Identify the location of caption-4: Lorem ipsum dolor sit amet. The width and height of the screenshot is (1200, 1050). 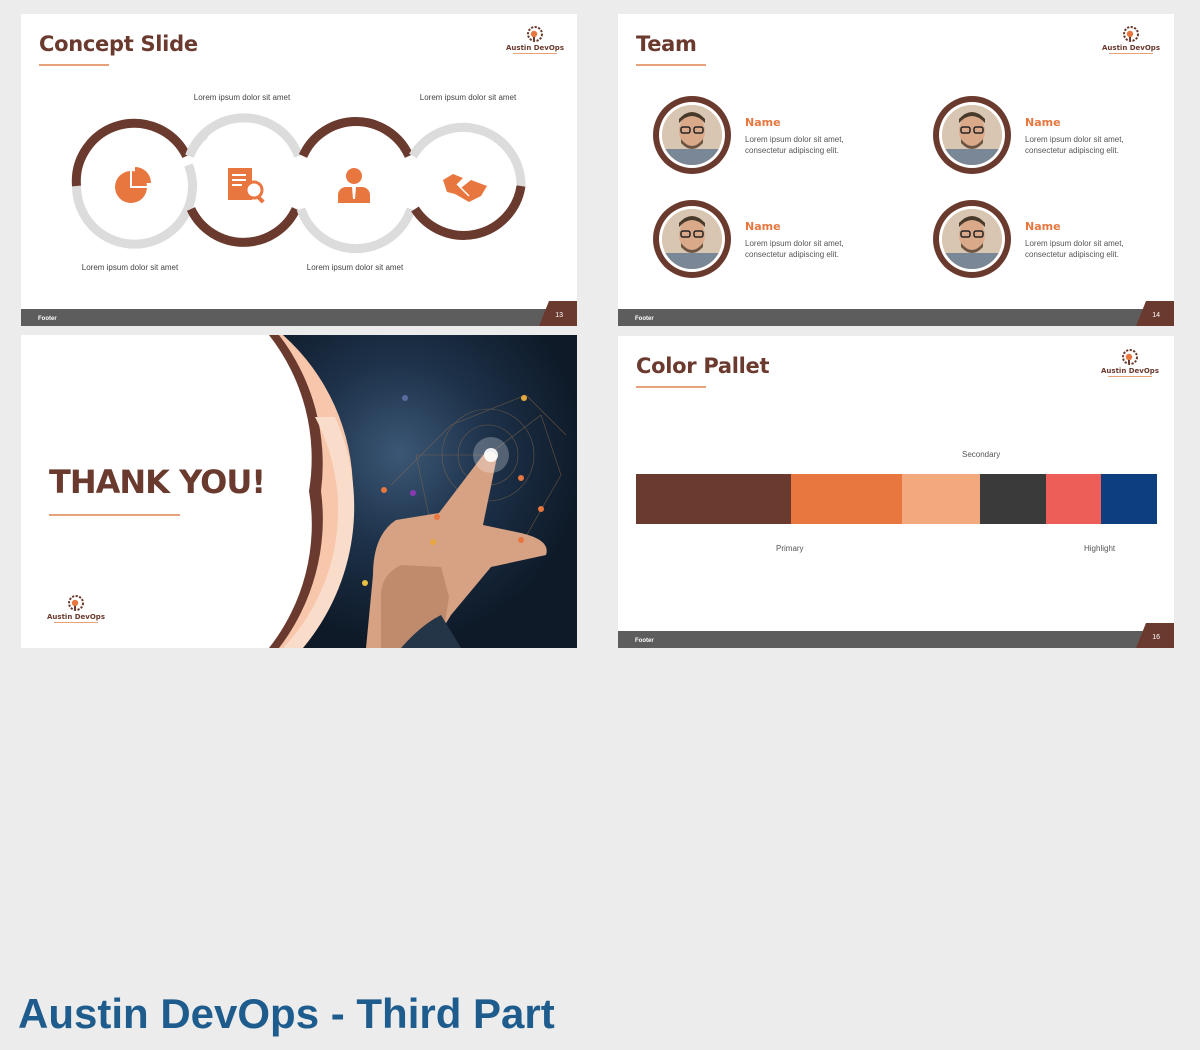
(468, 97).